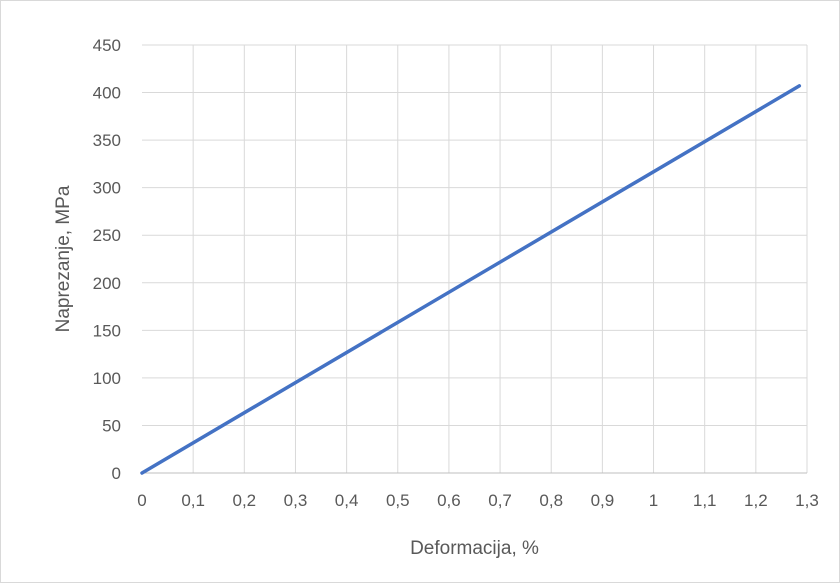 The height and width of the screenshot is (583, 840). What do you see at coordinates (107, 188) in the screenshot?
I see `y-tick-label: 300` at bounding box center [107, 188].